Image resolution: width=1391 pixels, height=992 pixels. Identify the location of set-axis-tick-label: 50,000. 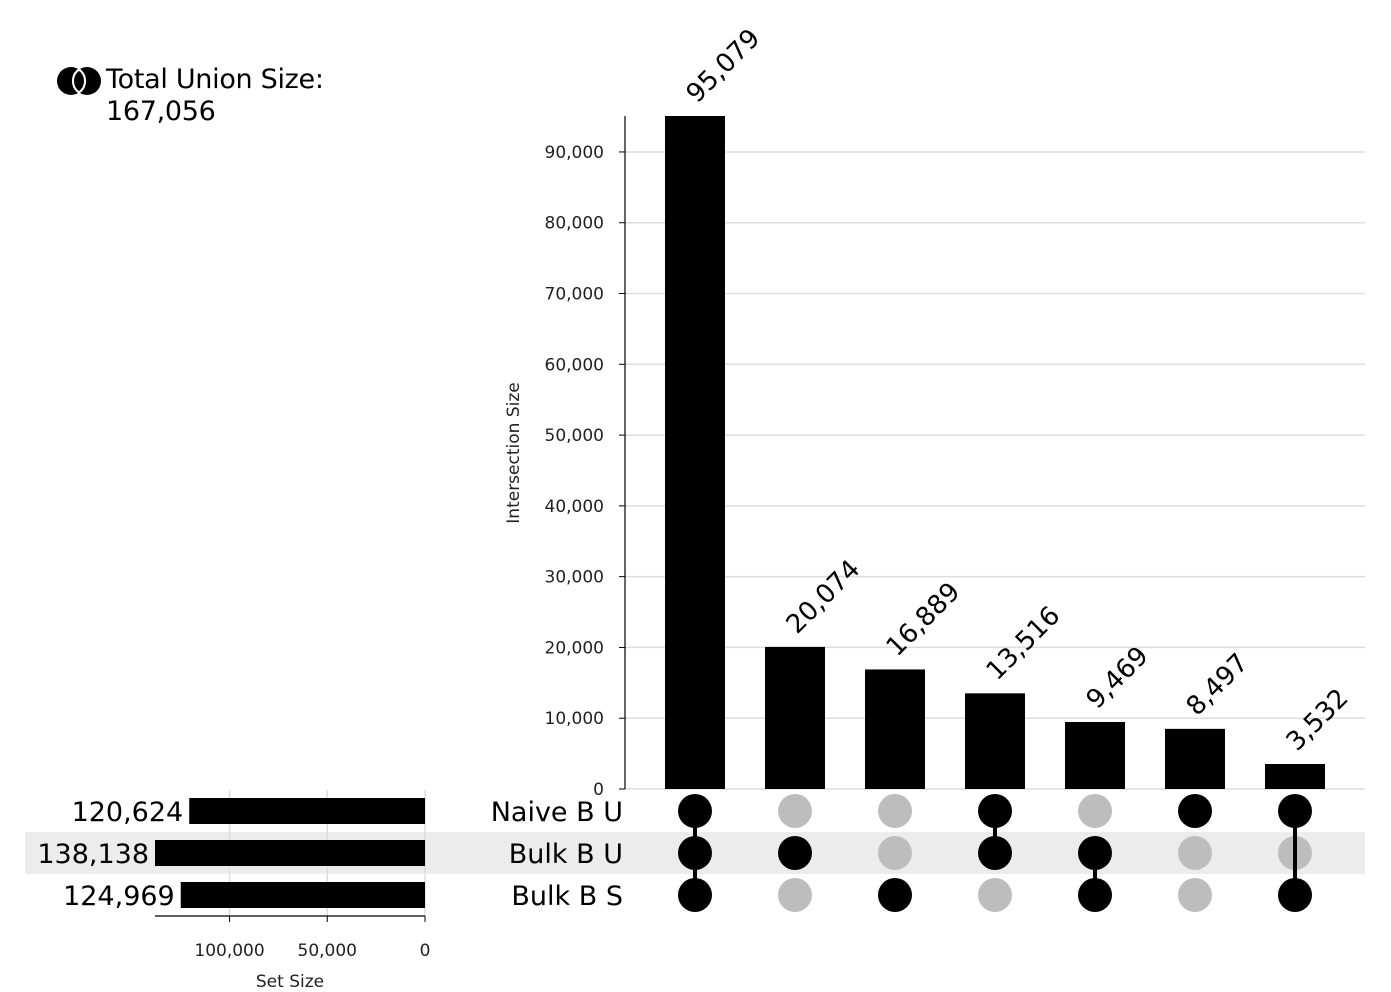
(327, 951).